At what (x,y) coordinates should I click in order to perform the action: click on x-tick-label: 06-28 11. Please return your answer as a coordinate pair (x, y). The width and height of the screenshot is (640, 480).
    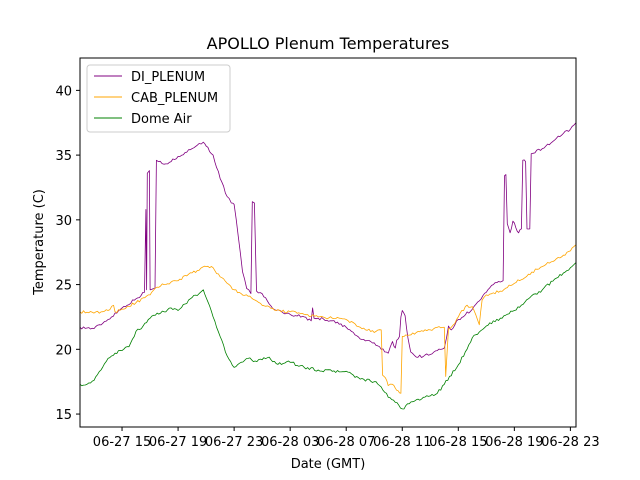
    Looking at the image, I should click on (402, 442).